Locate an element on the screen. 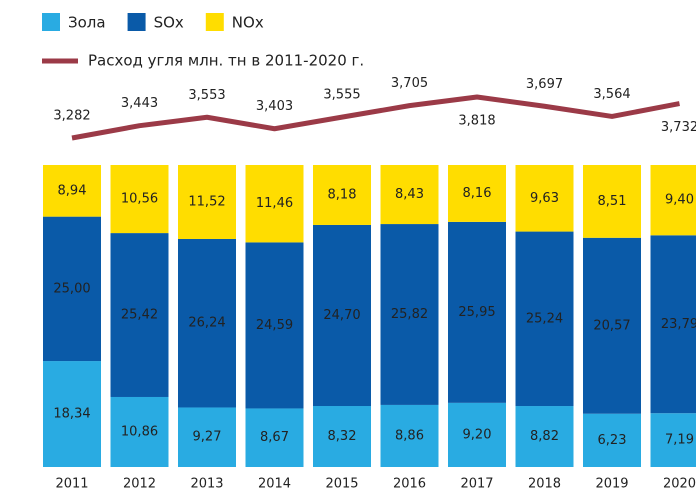 The height and width of the screenshot is (492, 696). data-label: 25,42 is located at coordinates (139, 315).